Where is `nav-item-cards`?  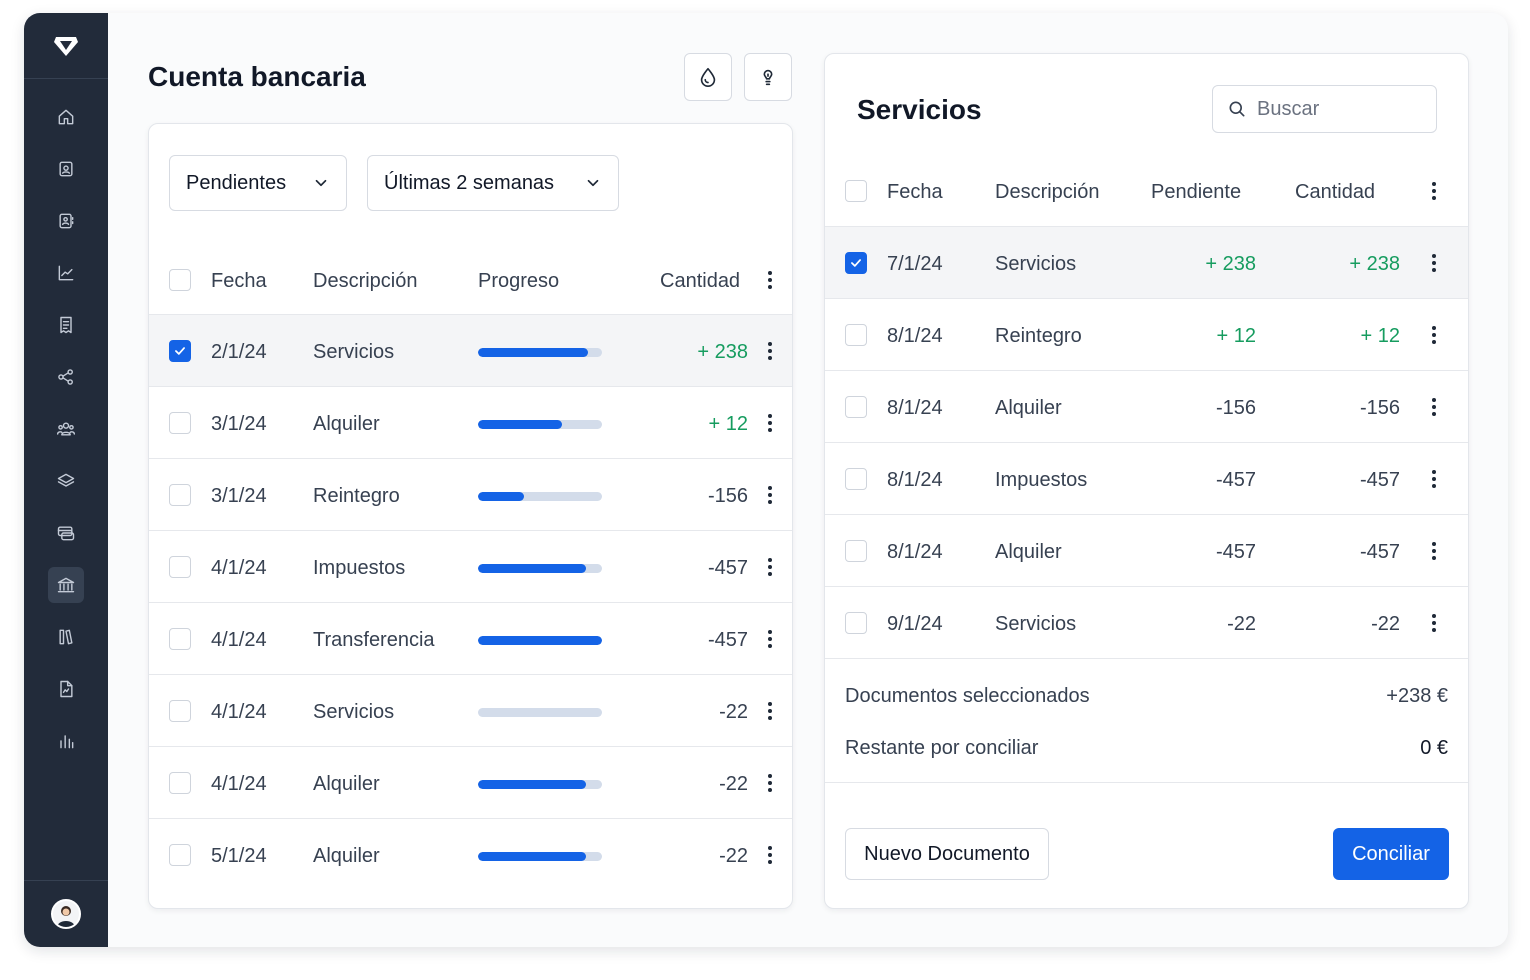
nav-item-cards is located at coordinates (66, 533).